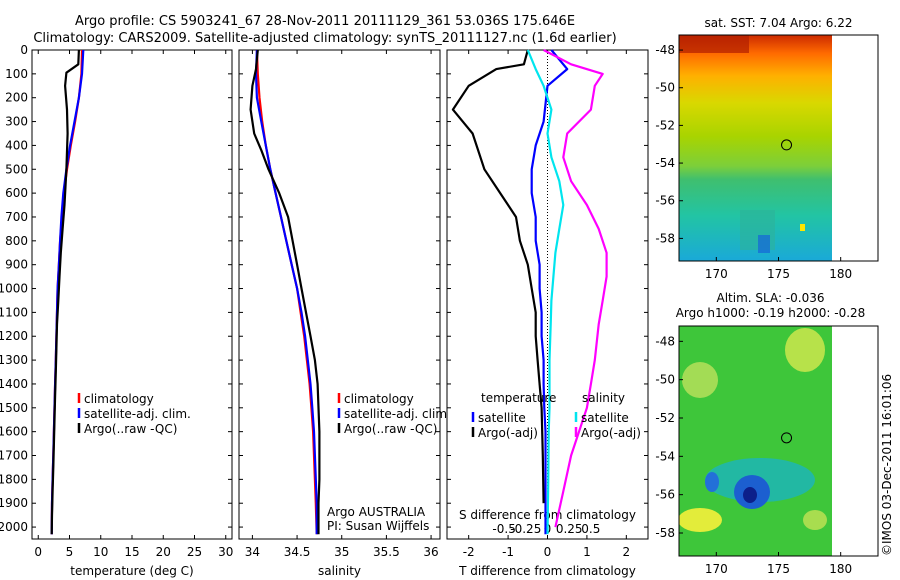 The width and height of the screenshot is (900, 580). Describe the element at coordinates (14, 336) in the screenshot. I see `y-tick-label: 1200` at that location.